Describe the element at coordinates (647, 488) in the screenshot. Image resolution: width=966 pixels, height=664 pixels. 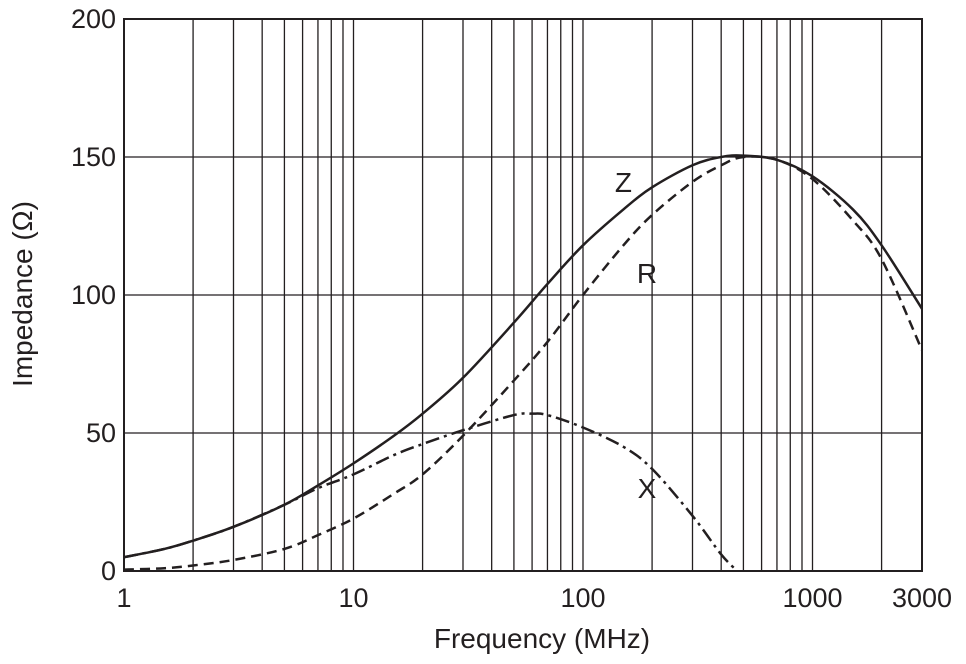
I see `series-x-label: X` at that location.